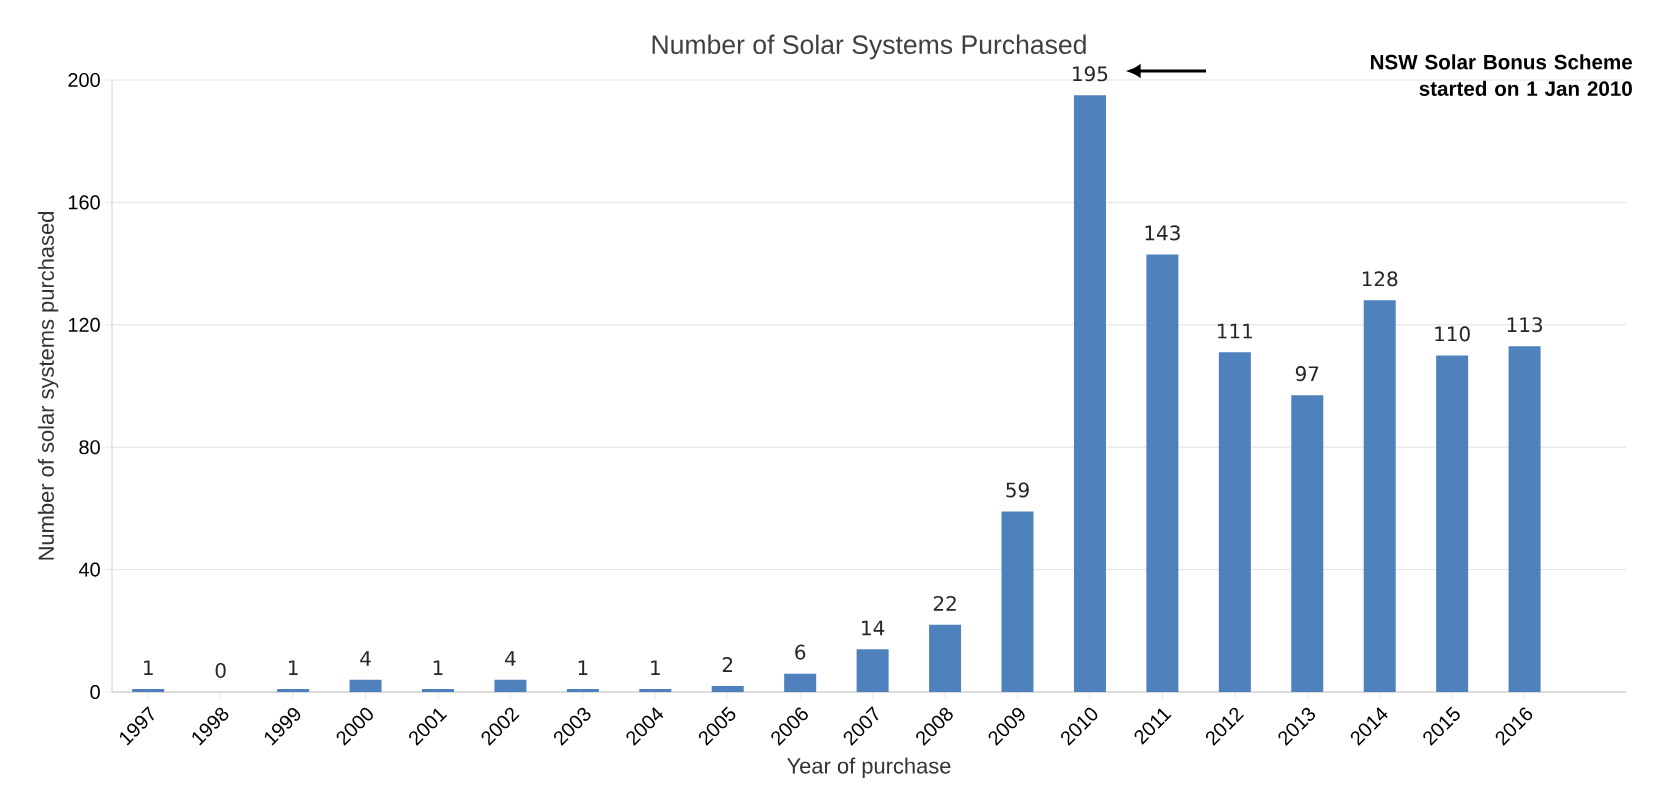 The image size is (1666, 809). Describe the element at coordinates (873, 628) in the screenshot. I see `data-label: 14` at that location.